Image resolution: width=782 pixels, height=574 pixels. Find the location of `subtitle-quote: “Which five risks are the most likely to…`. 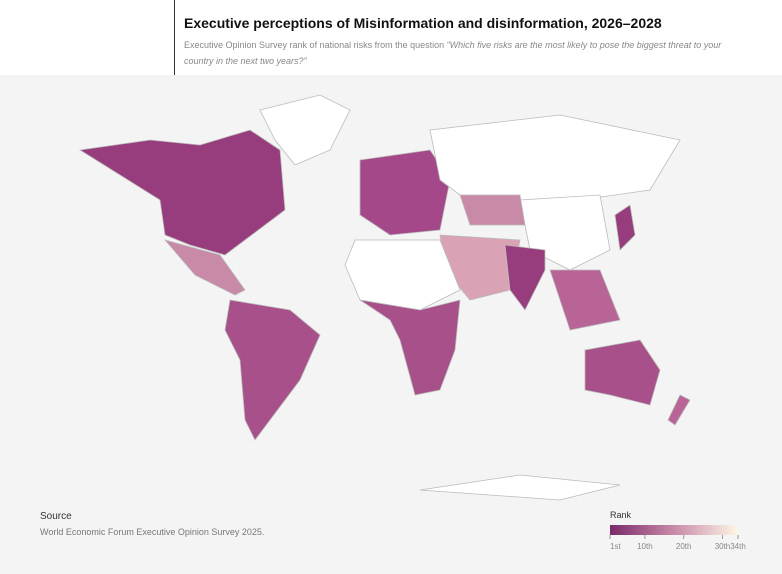

subtitle-quote: “Which five risks are the most likely to… is located at coordinates (453, 53).